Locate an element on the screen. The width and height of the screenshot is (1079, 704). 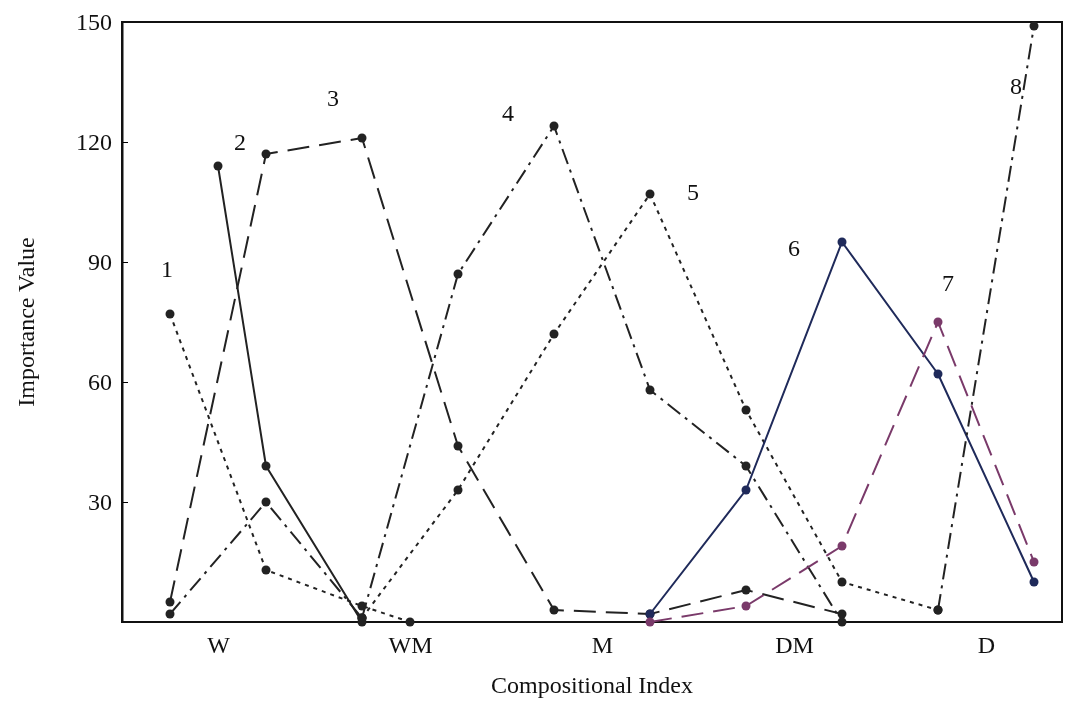
x-tick-label: WM is located at coordinates (410, 645).